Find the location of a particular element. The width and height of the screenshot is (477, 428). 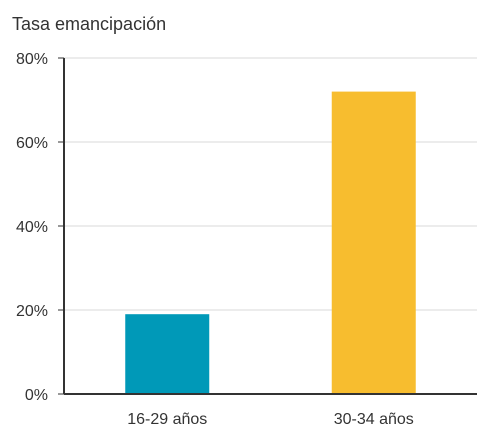

y-axis-ticks: 0% 20% 40% 60% 80% is located at coordinates (40, 227).